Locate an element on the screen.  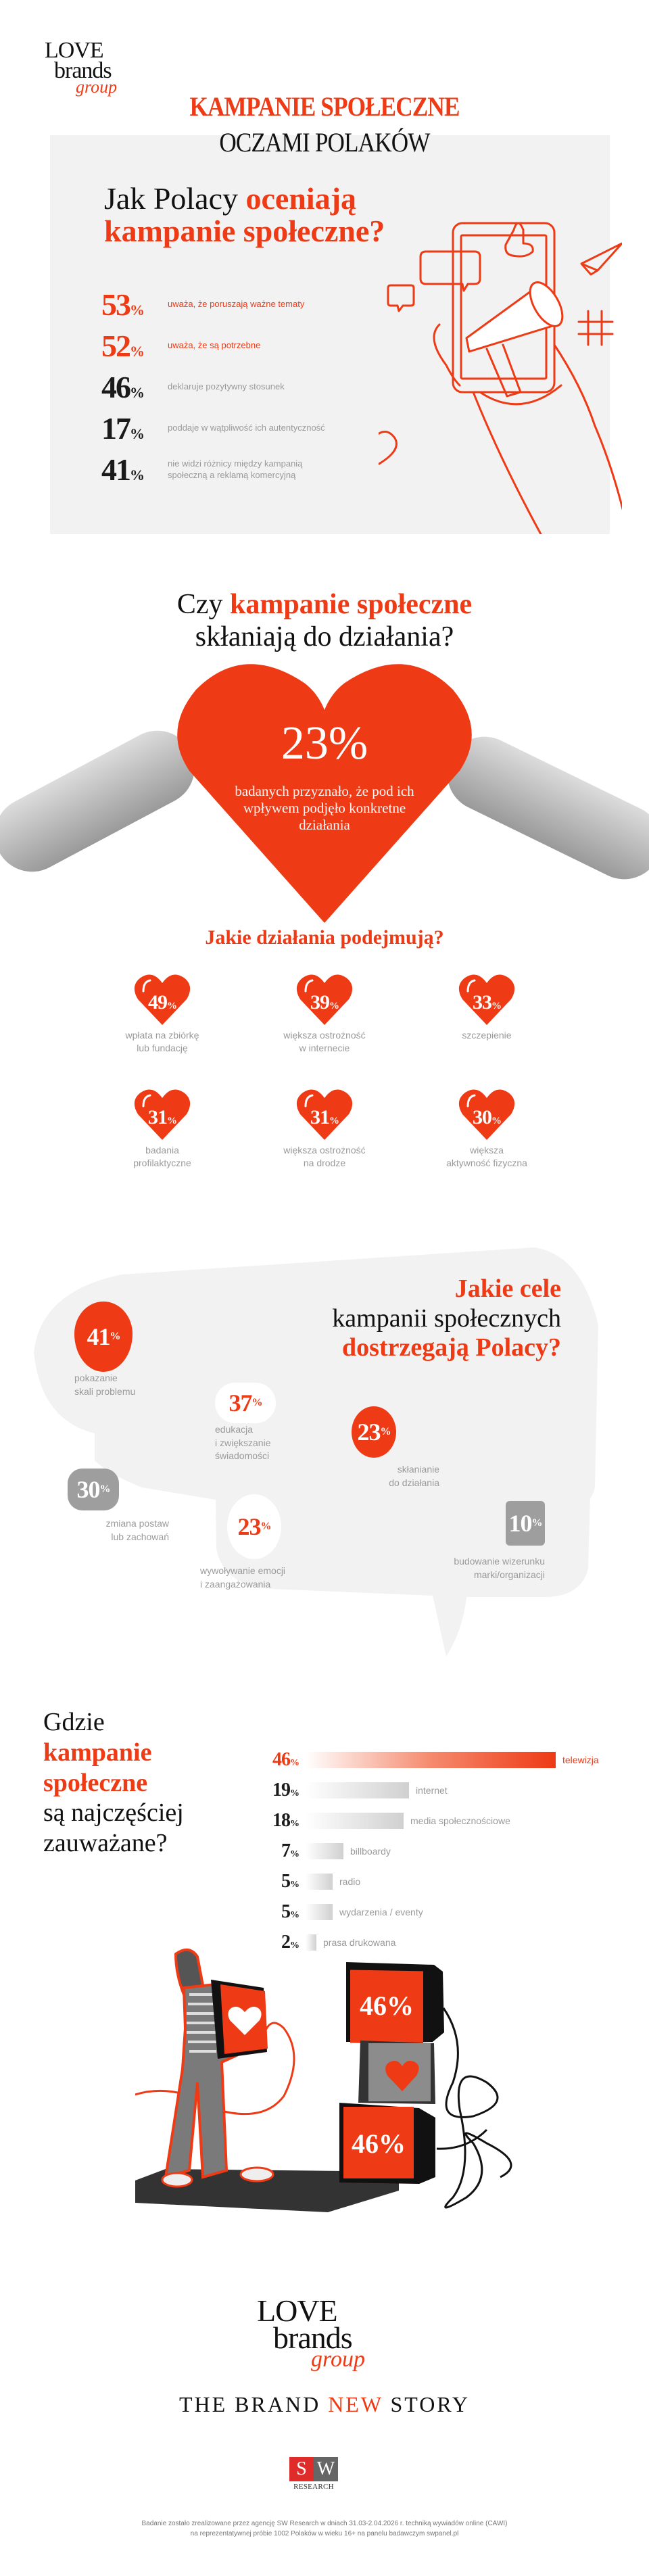
title-plain: Czy is located at coordinates (203, 604).